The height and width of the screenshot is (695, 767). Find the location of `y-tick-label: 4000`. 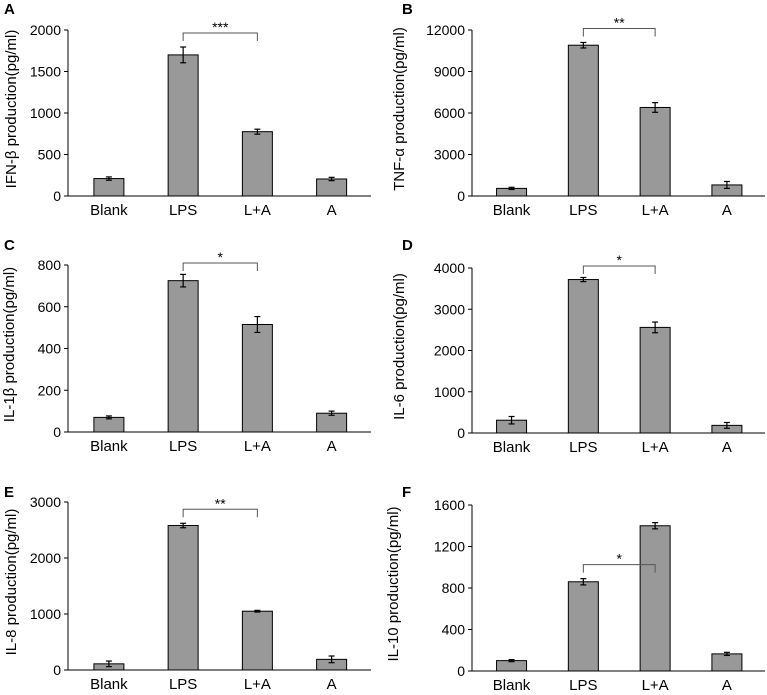

y-tick-label: 4000 is located at coordinates (449, 268).